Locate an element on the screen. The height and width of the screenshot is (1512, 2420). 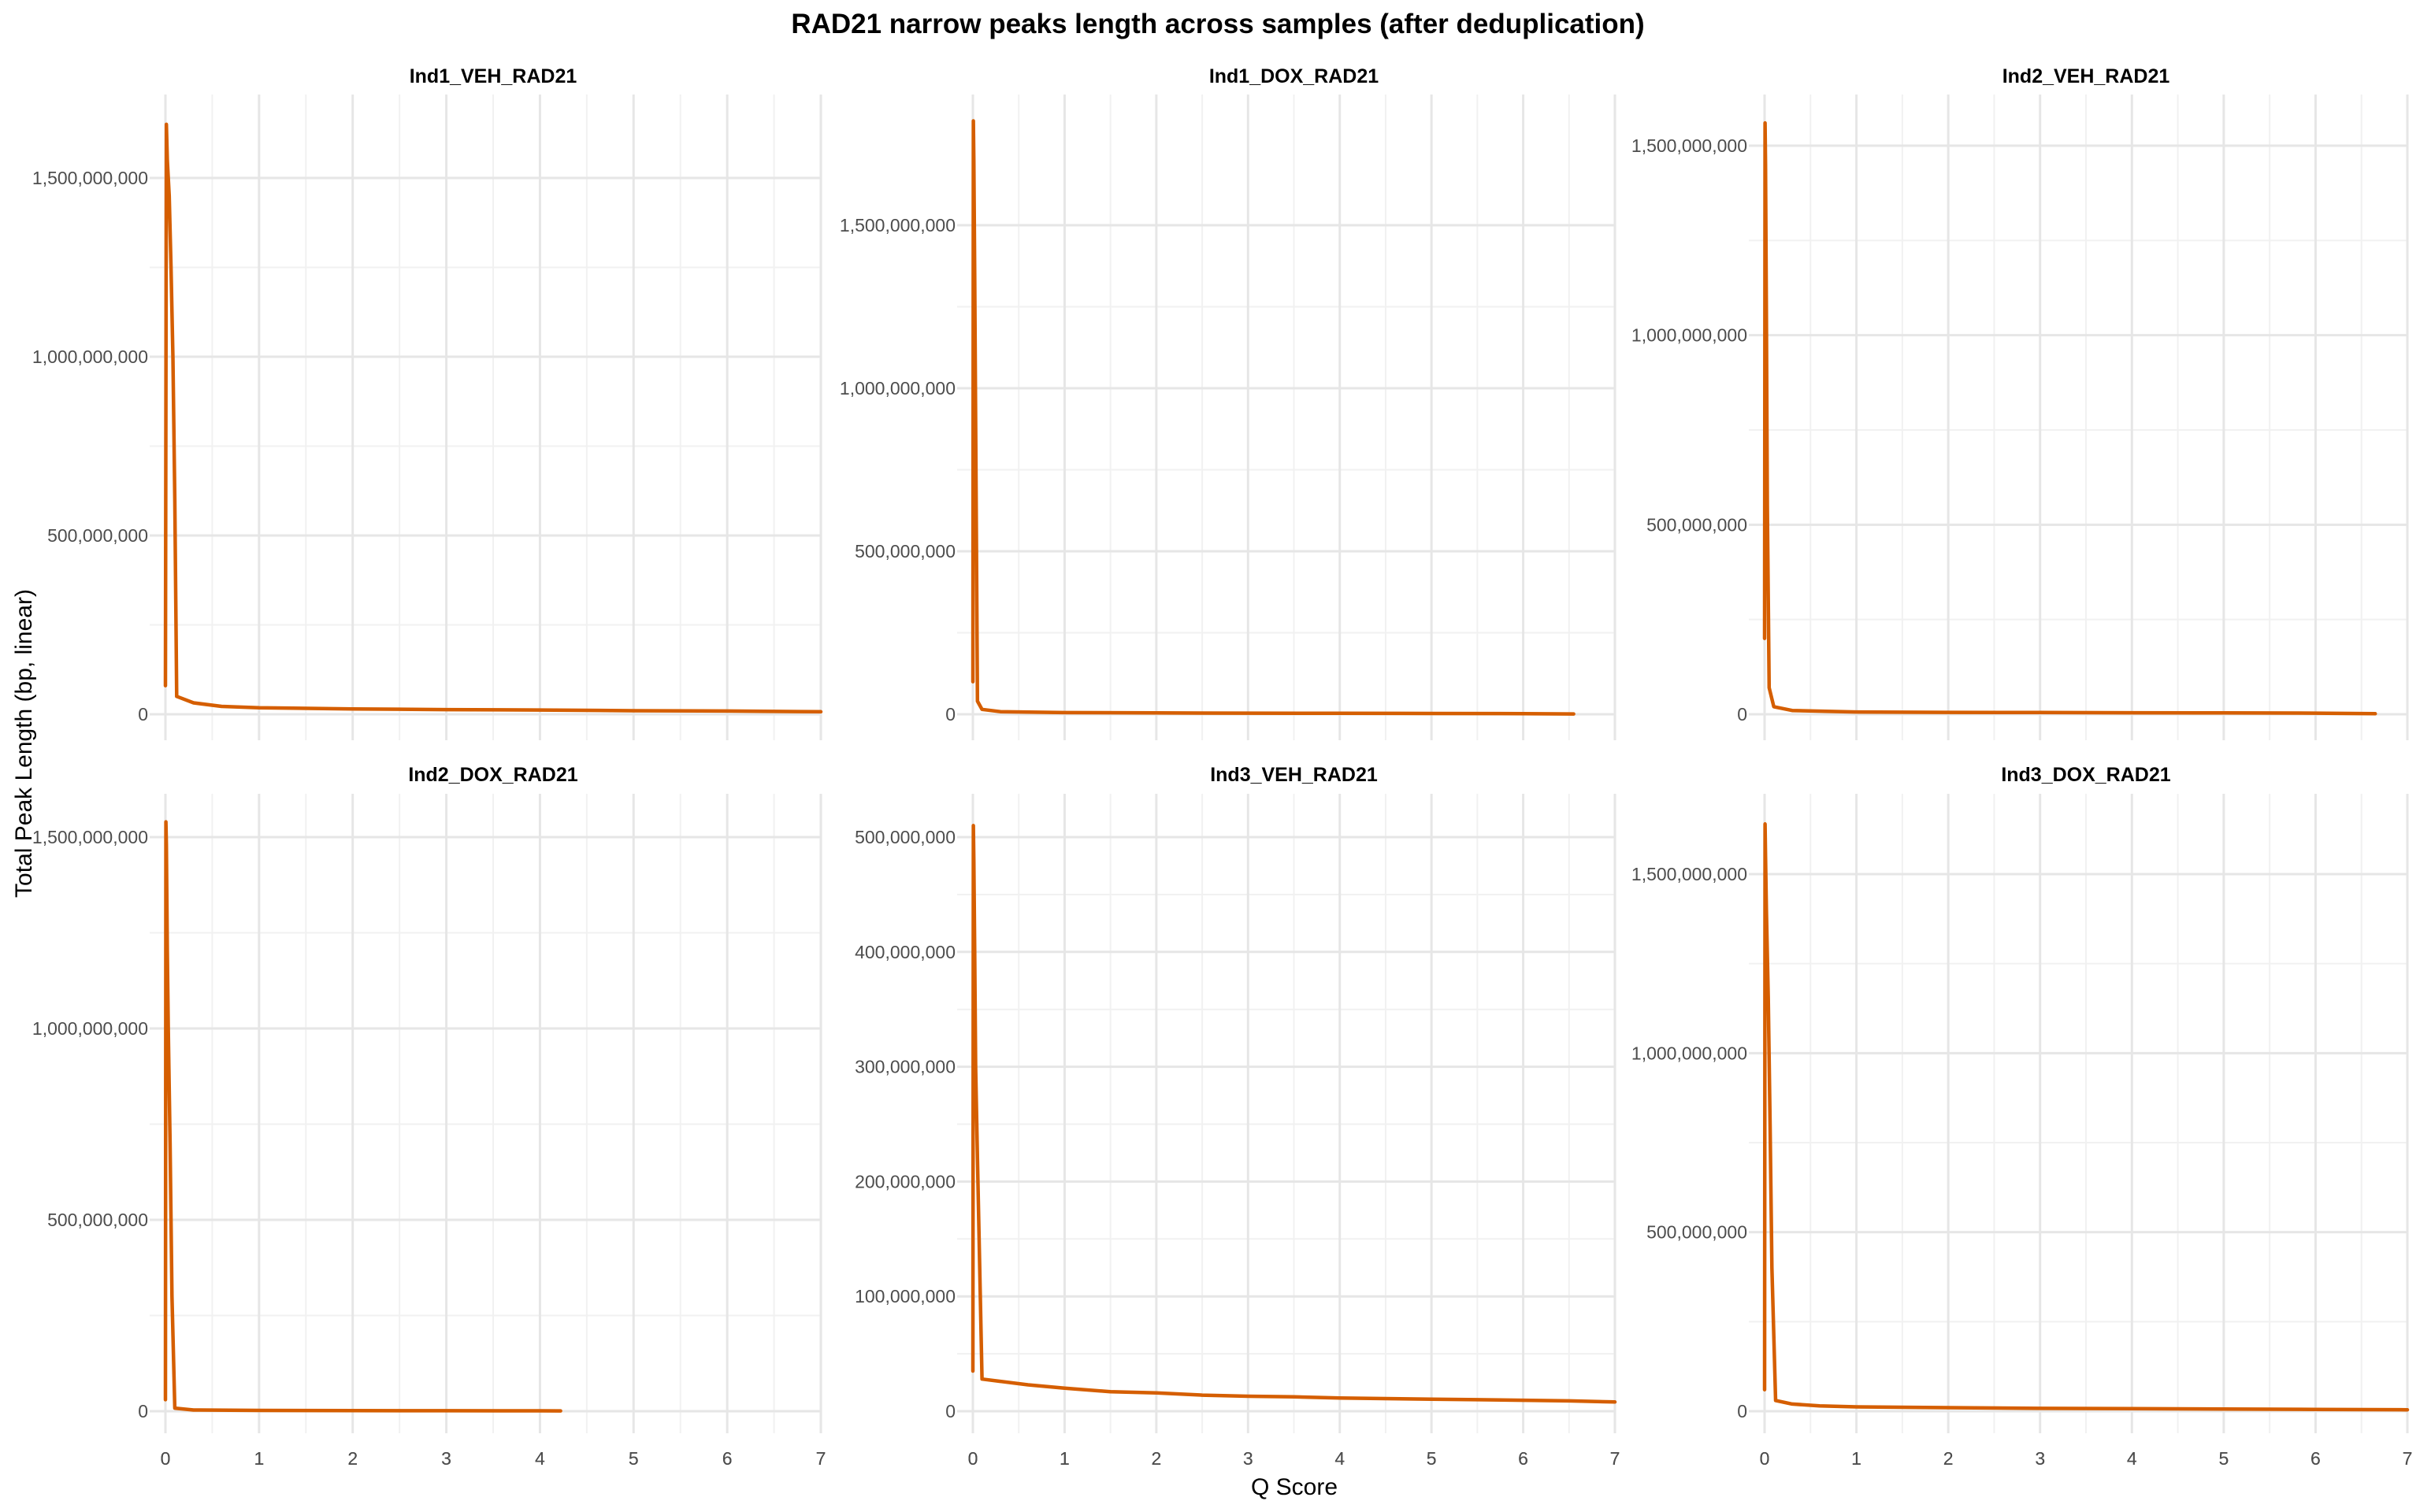
y-tick-label: 300,000,000 is located at coordinates (905, 1067).